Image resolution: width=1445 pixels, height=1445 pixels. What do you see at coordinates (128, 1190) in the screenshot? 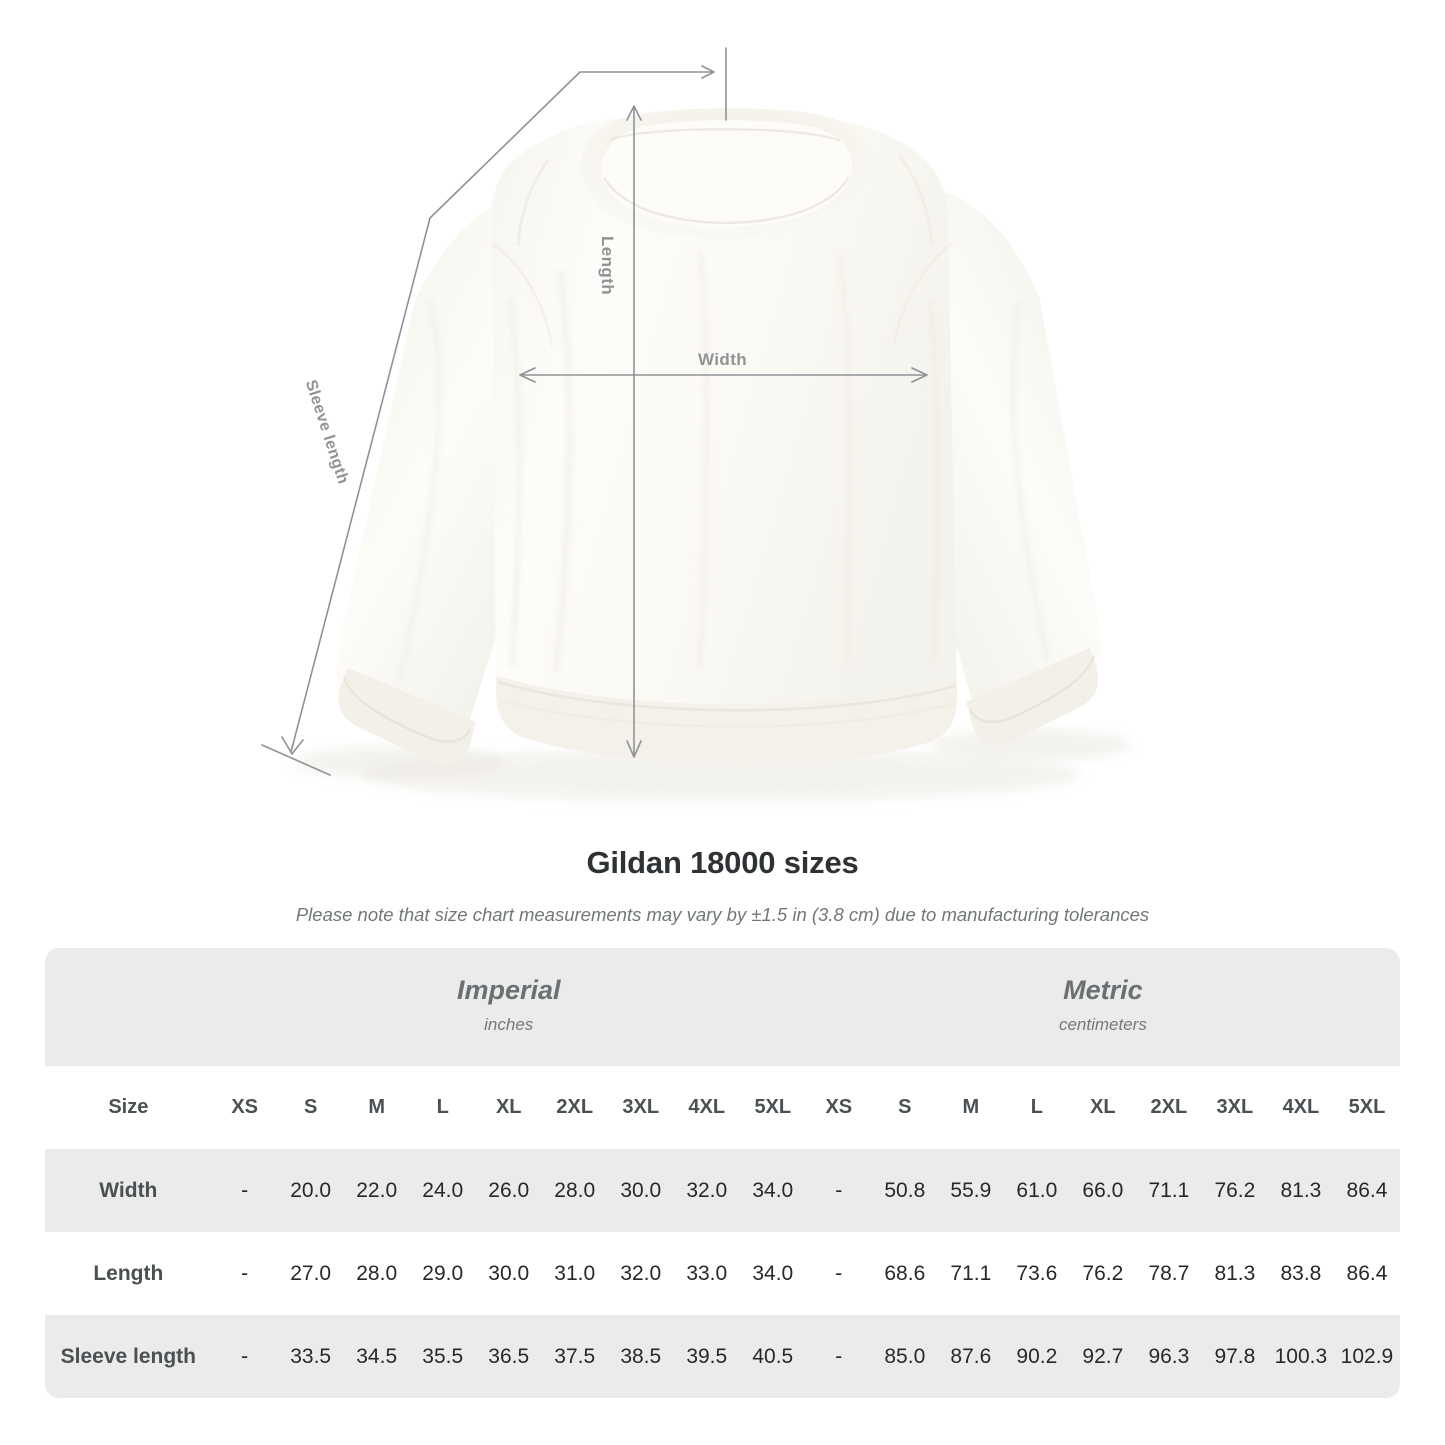
I see `measurement-row-label-width: Width` at bounding box center [128, 1190].